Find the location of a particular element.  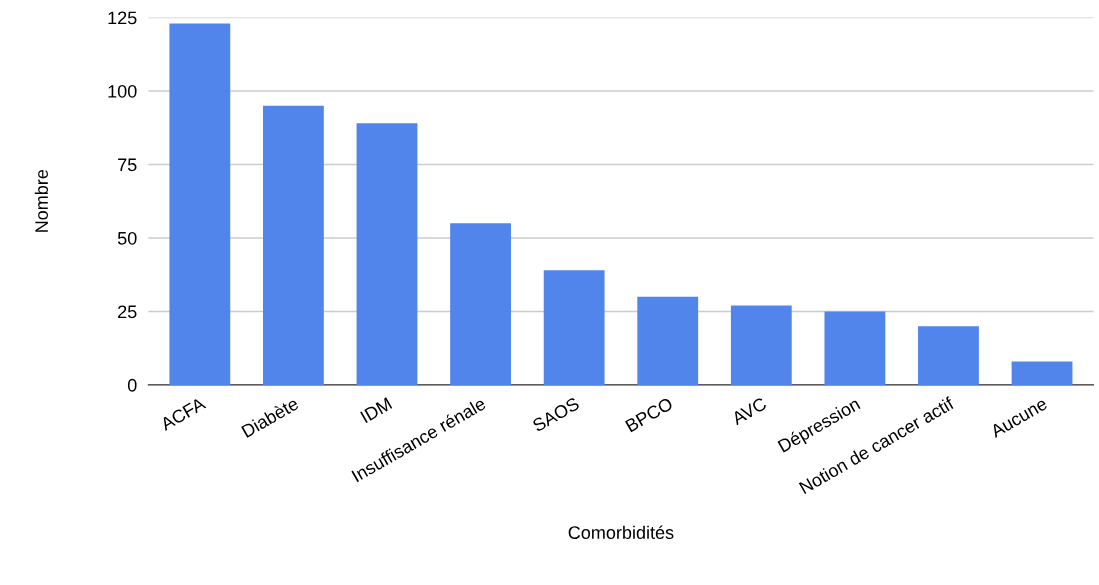

y-tick-label: 50 is located at coordinates (127, 238).